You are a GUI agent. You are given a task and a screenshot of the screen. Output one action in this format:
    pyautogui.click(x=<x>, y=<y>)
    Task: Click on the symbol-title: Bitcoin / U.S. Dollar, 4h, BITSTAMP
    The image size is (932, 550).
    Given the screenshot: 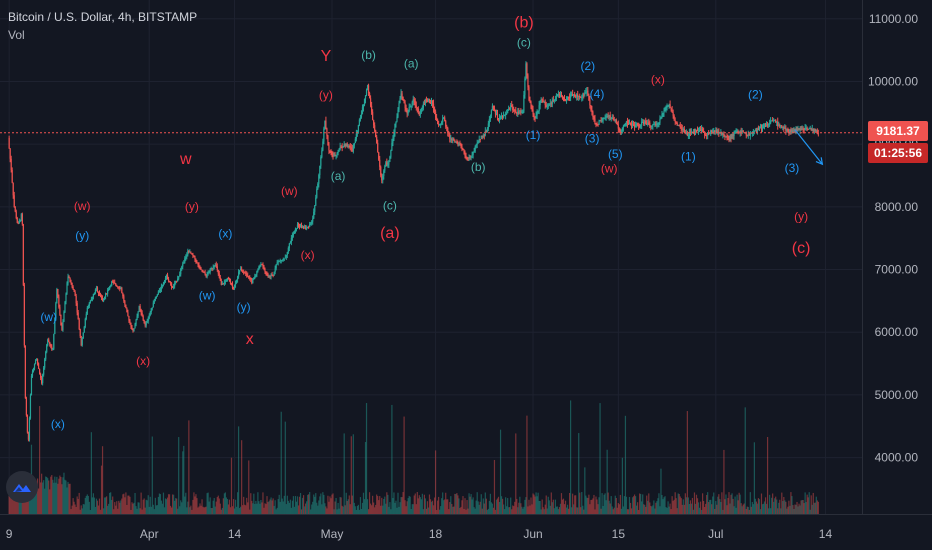 What is the action you would take?
    pyautogui.click(x=103, y=17)
    